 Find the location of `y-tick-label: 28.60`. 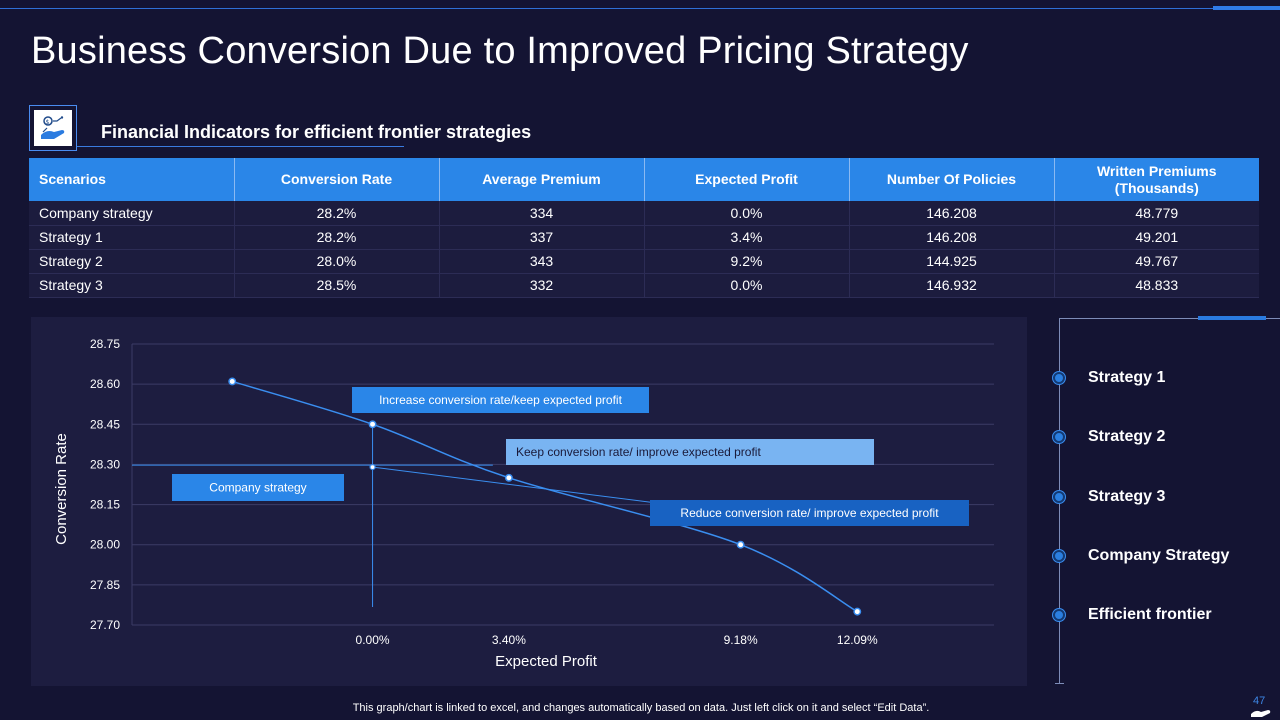

y-tick-label: 28.60 is located at coordinates (105, 384).